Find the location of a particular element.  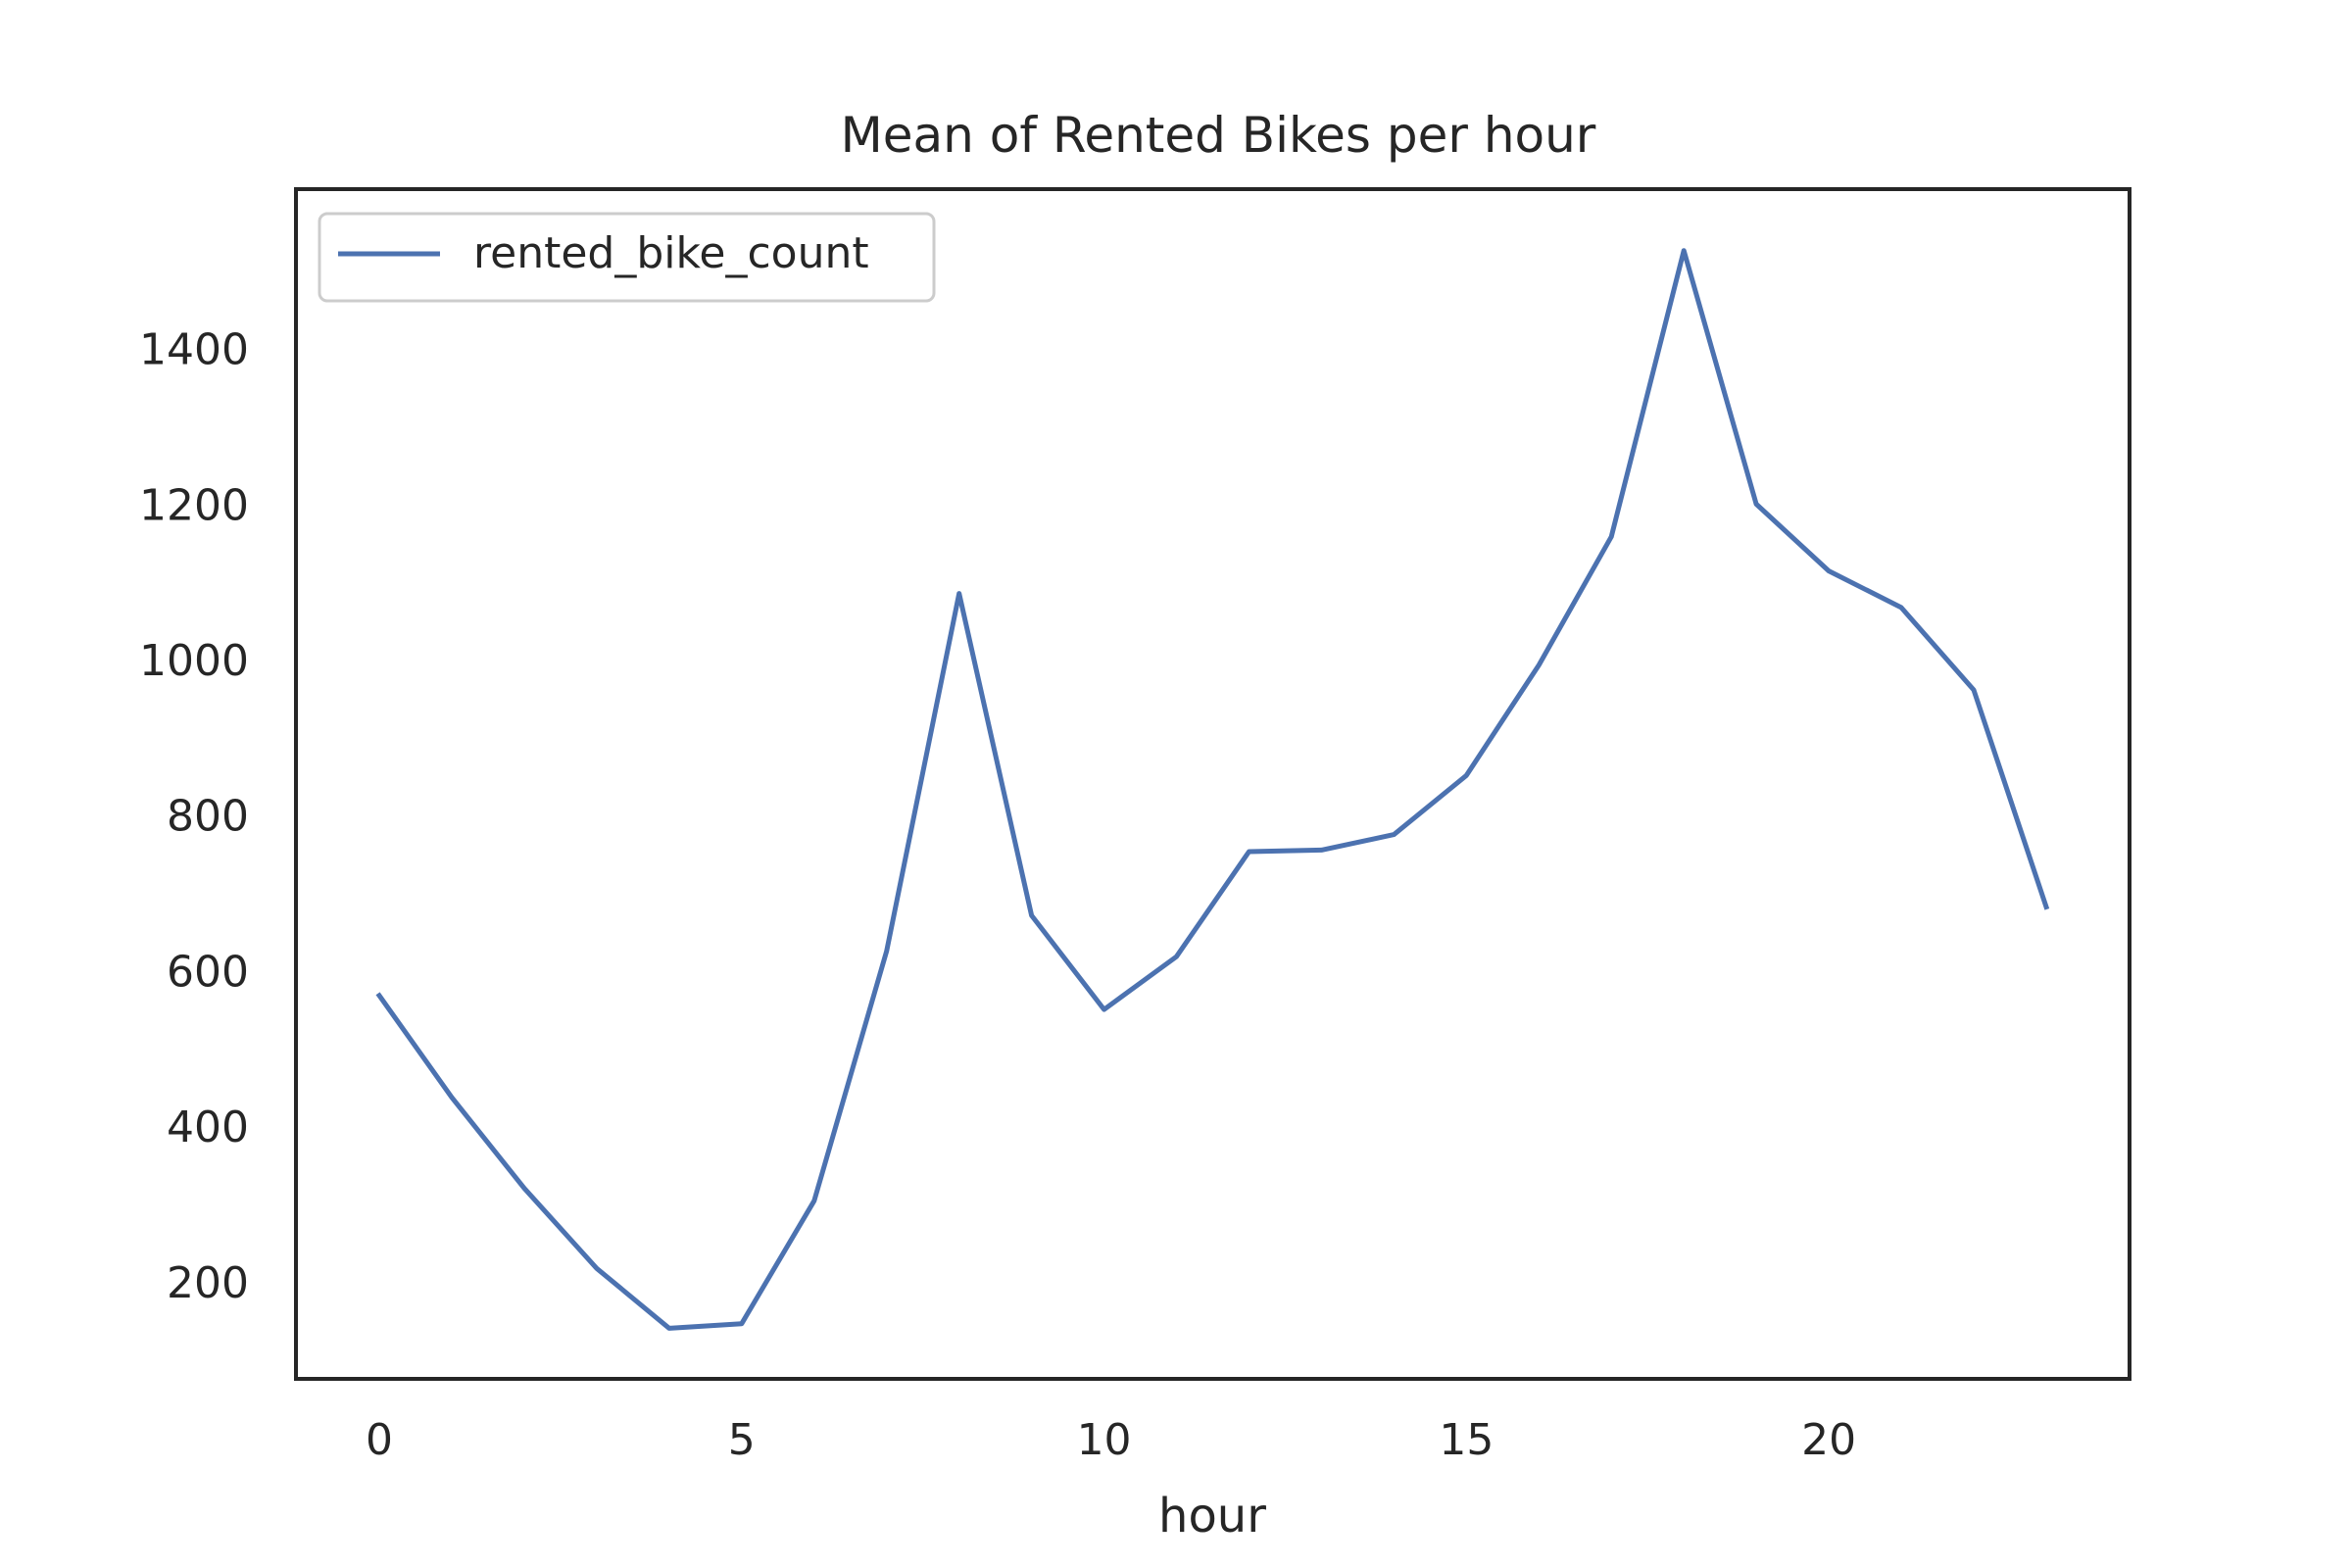

x-axis-ticks: 0 5 10 15 20 is located at coordinates (1111, 1440).